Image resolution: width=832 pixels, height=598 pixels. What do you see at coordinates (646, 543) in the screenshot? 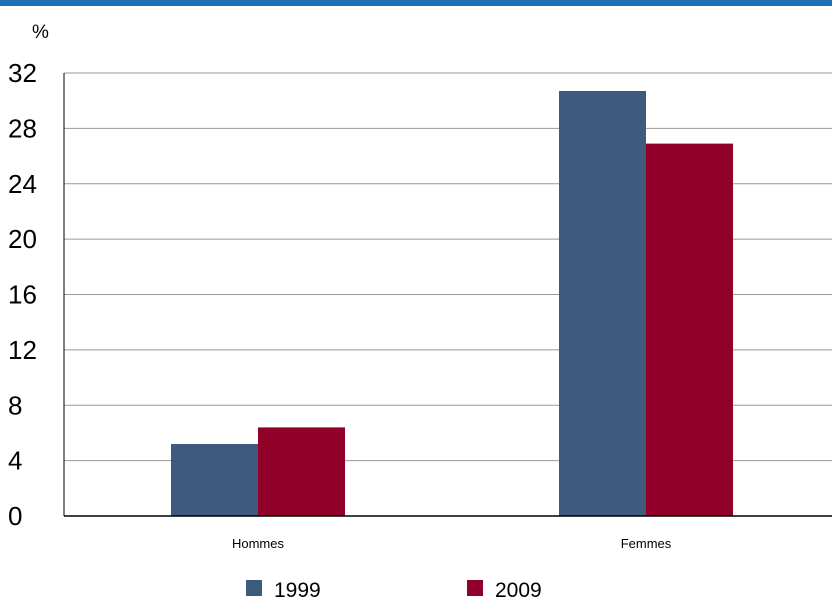
I see `category-label-femmes: Femmes` at bounding box center [646, 543].